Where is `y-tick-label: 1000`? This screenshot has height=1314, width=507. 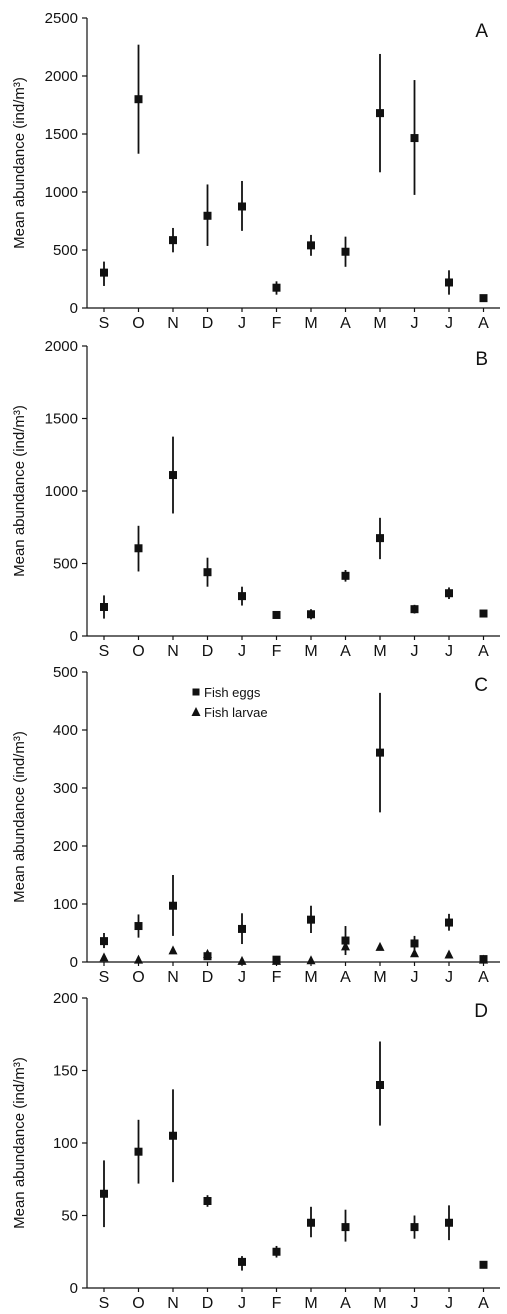
y-tick-label: 1000 is located at coordinates (61, 491).